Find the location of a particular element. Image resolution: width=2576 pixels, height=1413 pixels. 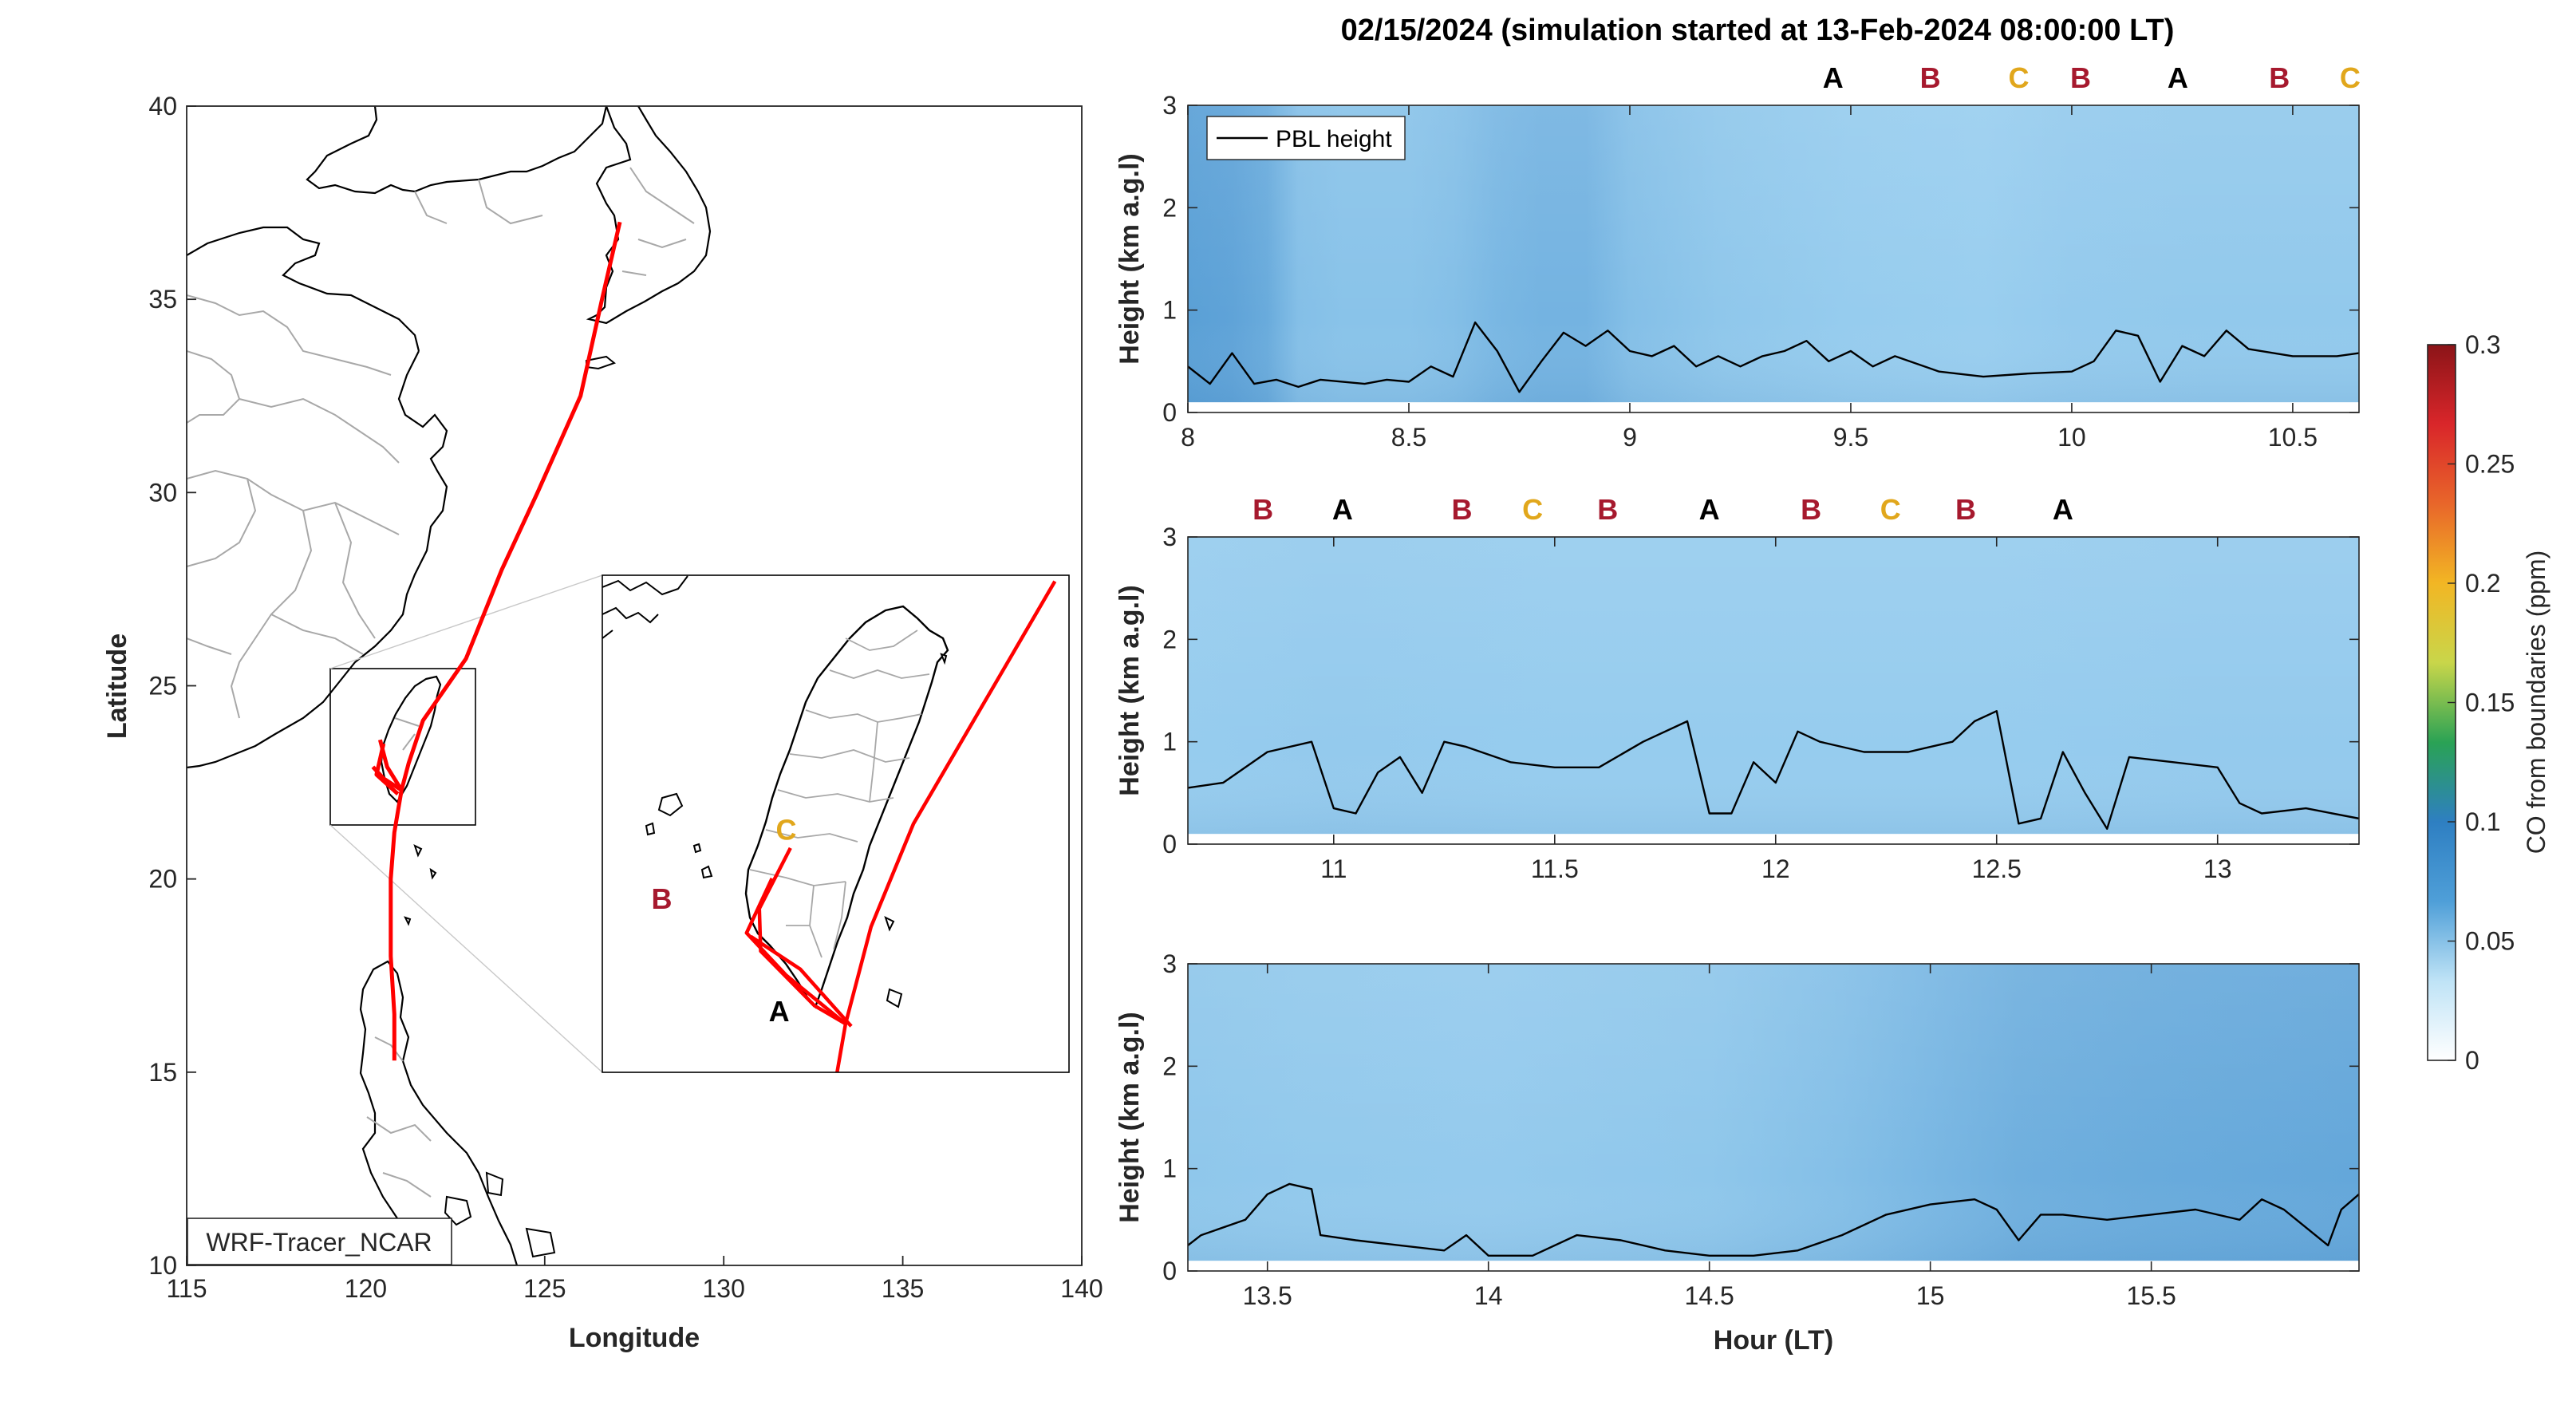

pbl-panel-1-axes-box is located at coordinates (1773, 259).